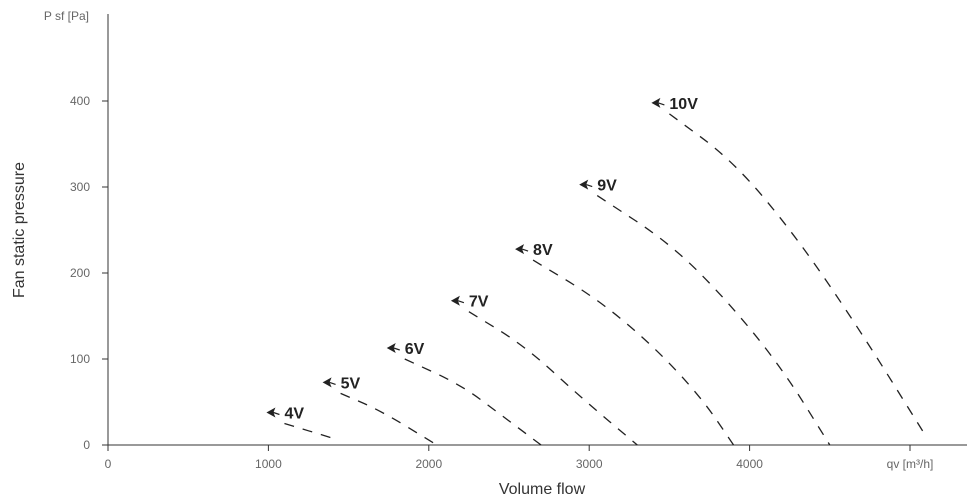 This screenshot has width=968, height=499. What do you see at coordinates (584, 184) in the screenshot?
I see `series-marker-9V` at bounding box center [584, 184].